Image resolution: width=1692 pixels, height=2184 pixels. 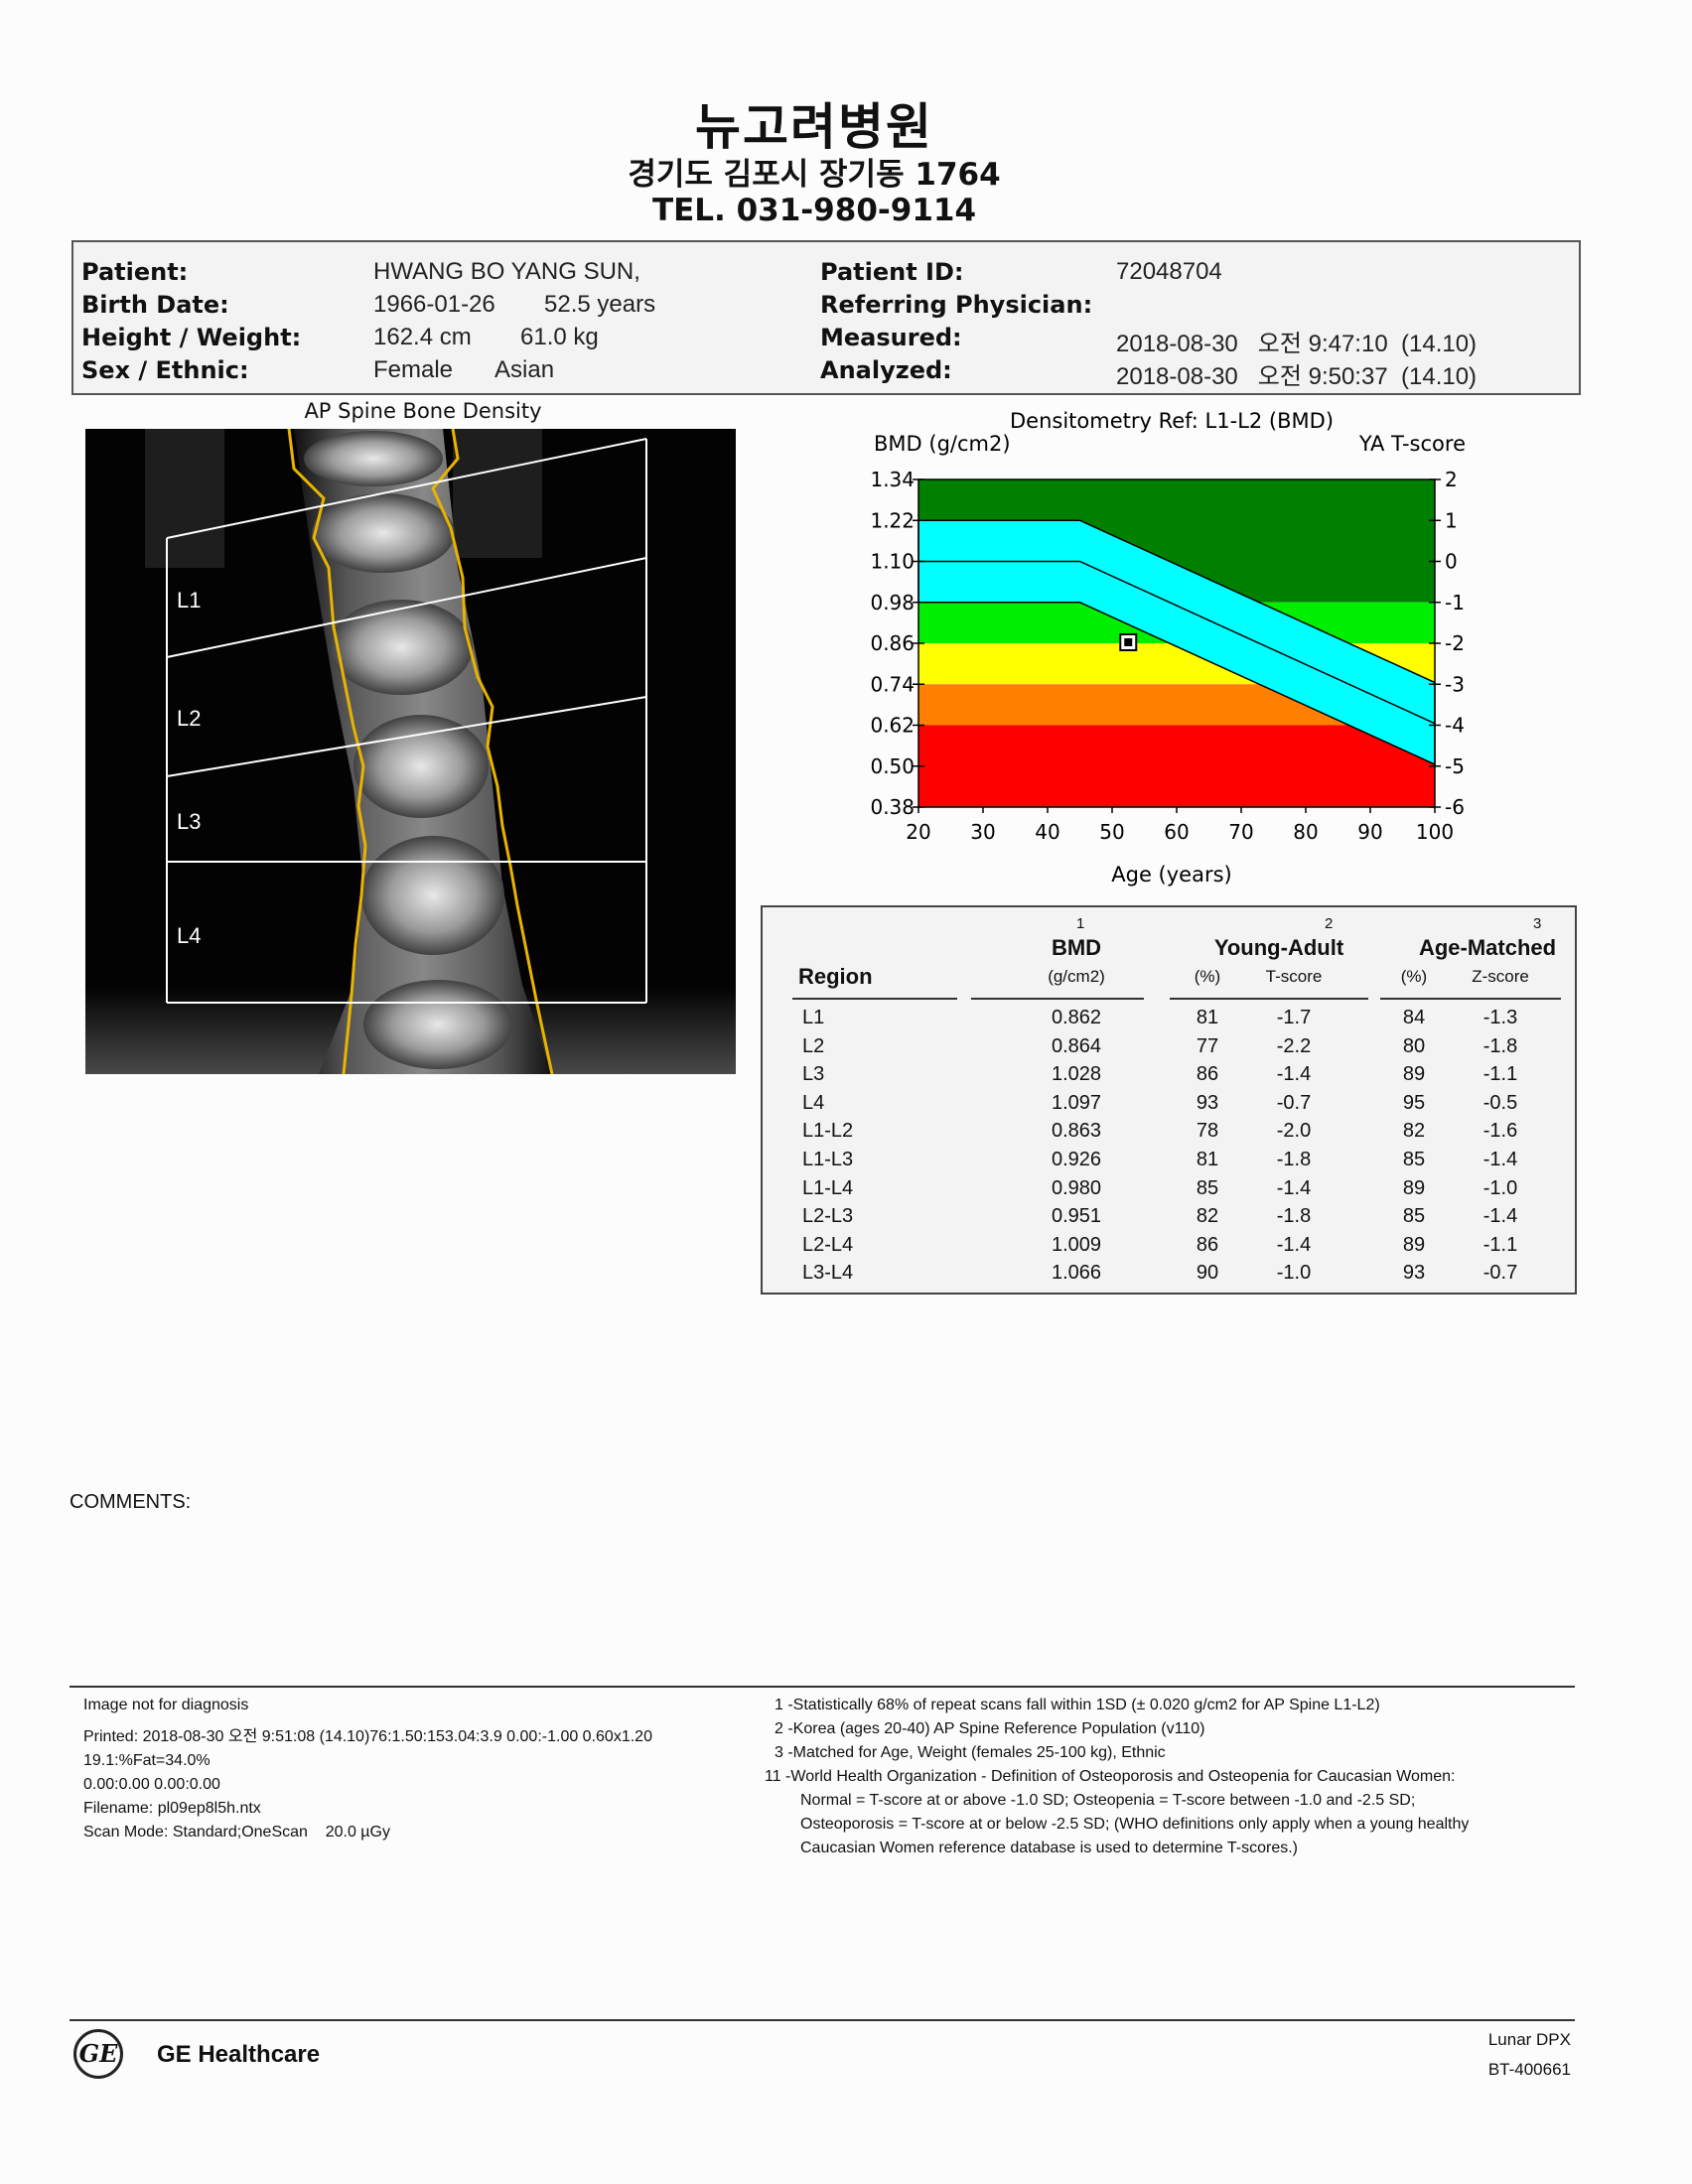 What do you see at coordinates (942, 444) in the screenshot?
I see `chart-y-axis-label: BMD (g/cm2)` at bounding box center [942, 444].